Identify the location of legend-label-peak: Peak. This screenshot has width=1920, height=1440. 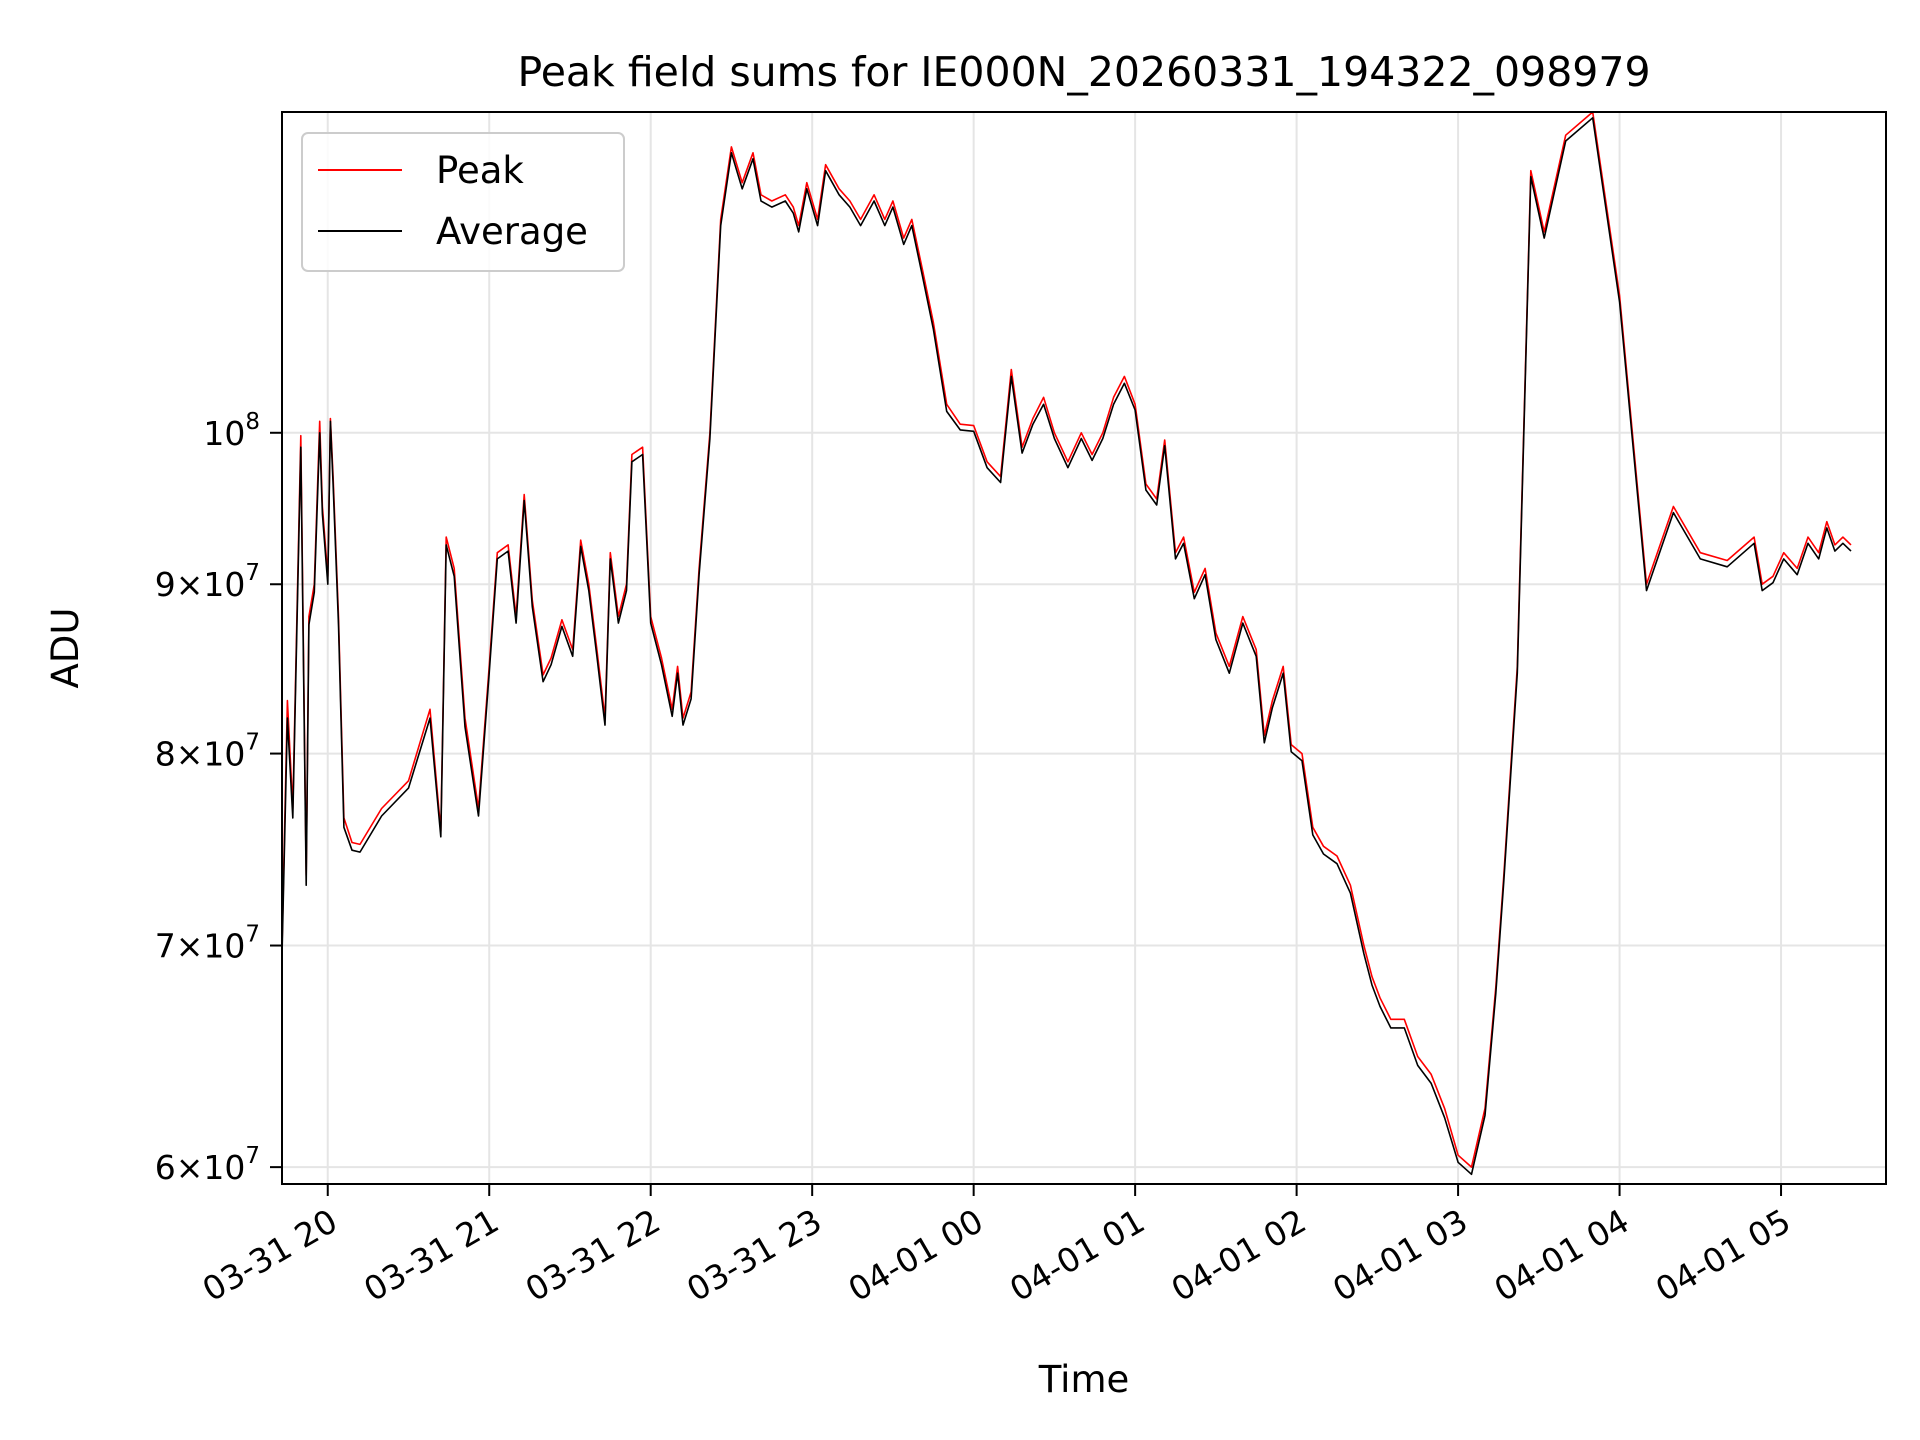
(480, 170).